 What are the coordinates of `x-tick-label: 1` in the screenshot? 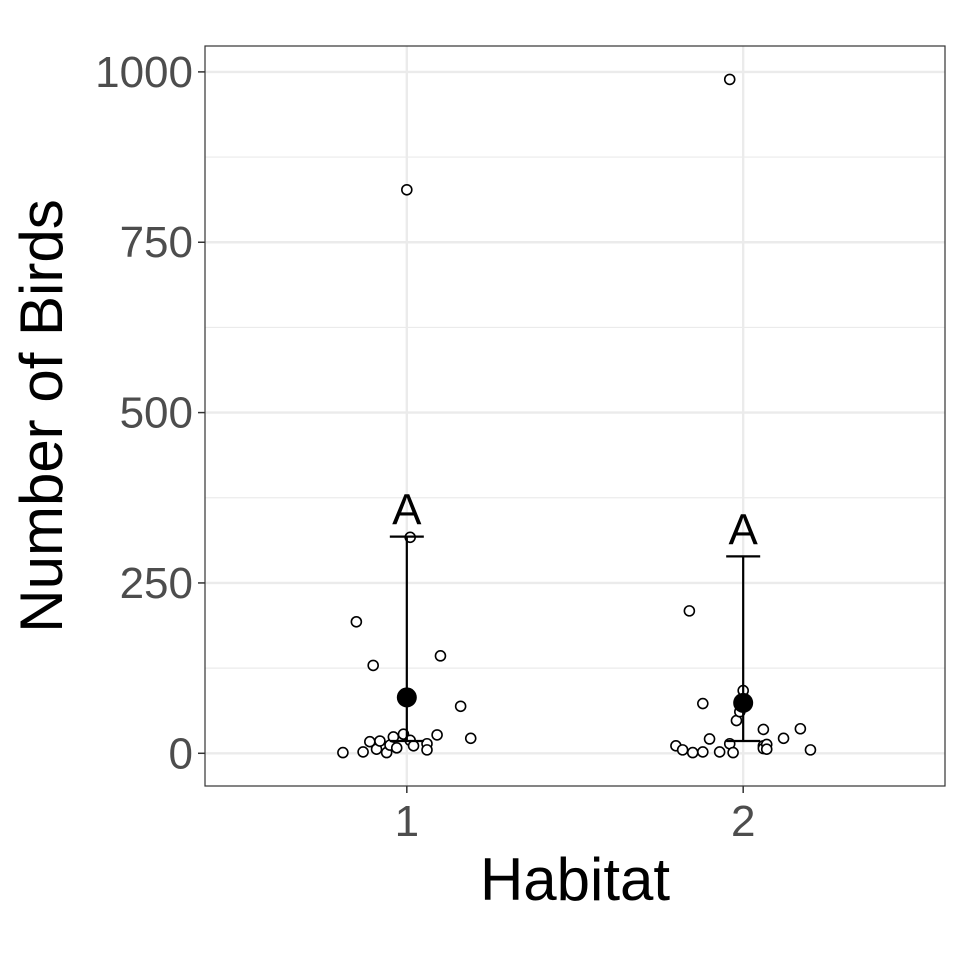 It's located at (407, 821).